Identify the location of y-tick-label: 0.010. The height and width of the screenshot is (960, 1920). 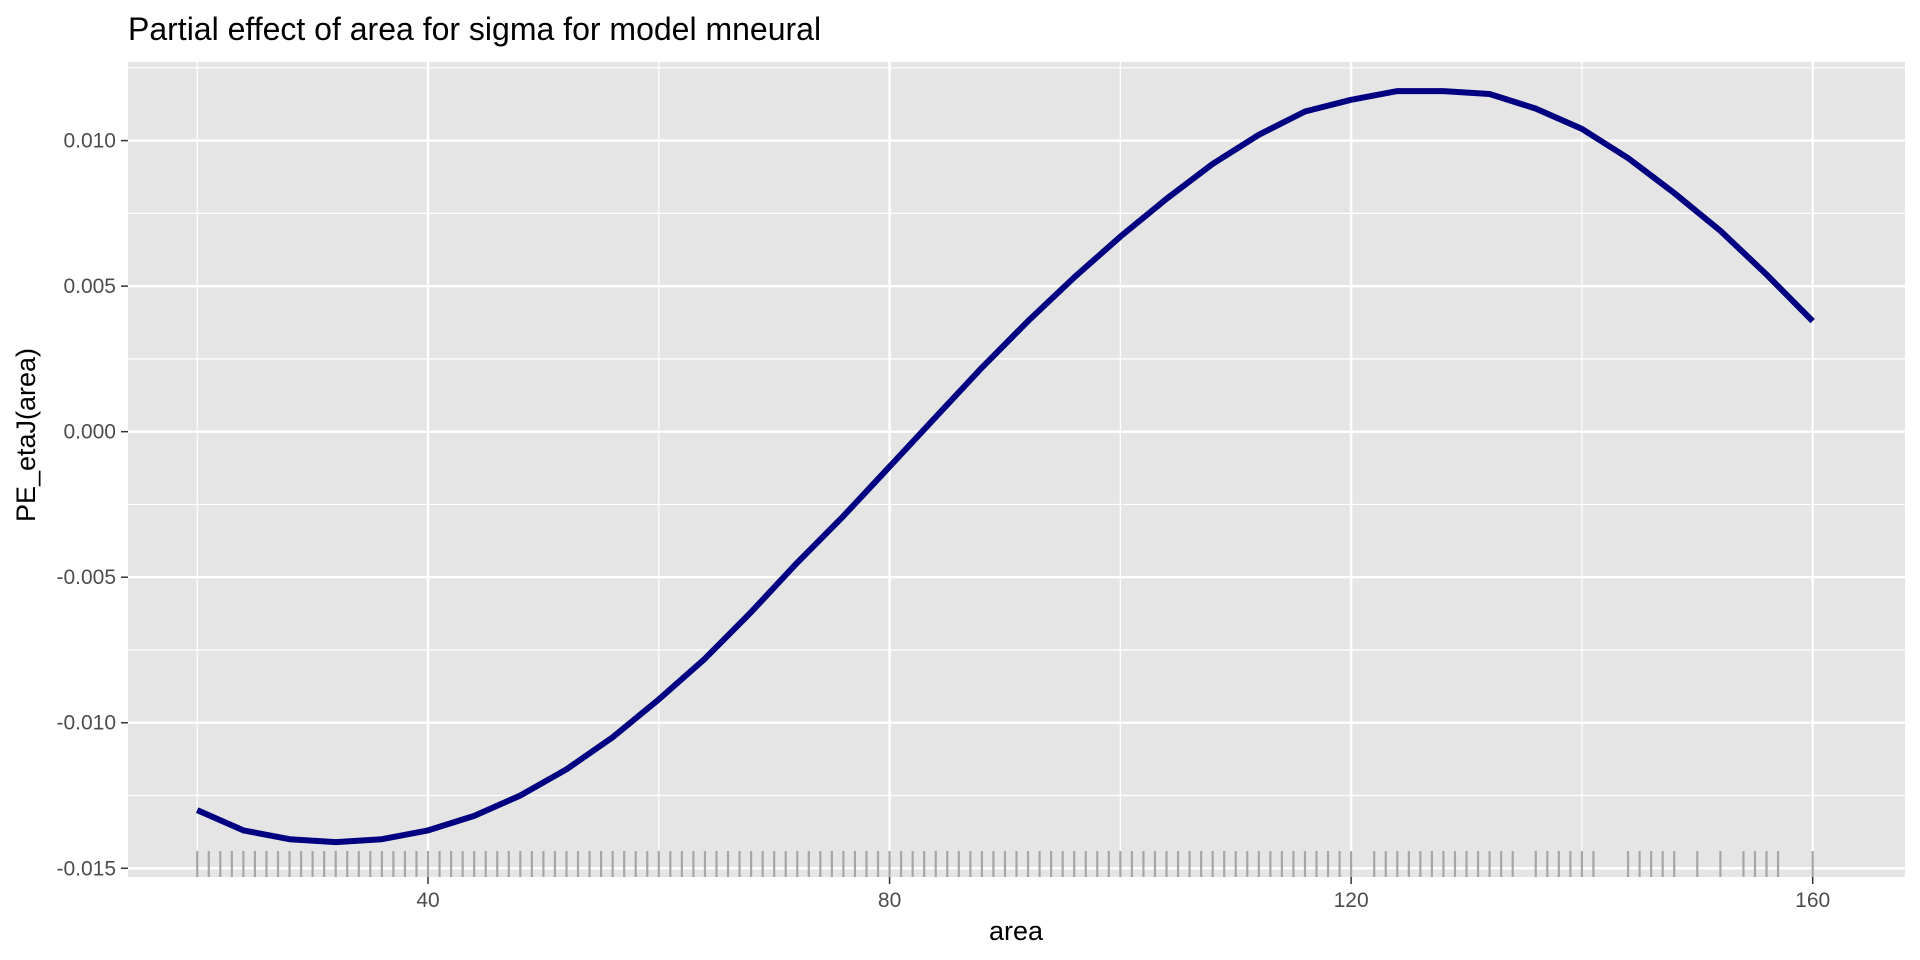
(89, 141).